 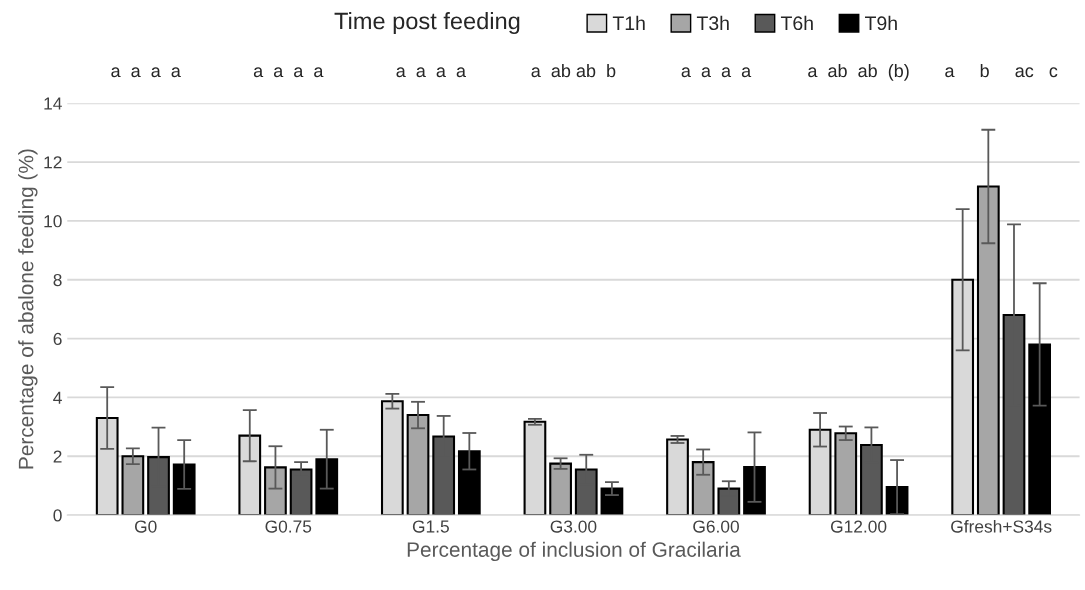 What do you see at coordinates (427, 23) in the screenshot?
I see `legend-title: Time post feeding` at bounding box center [427, 23].